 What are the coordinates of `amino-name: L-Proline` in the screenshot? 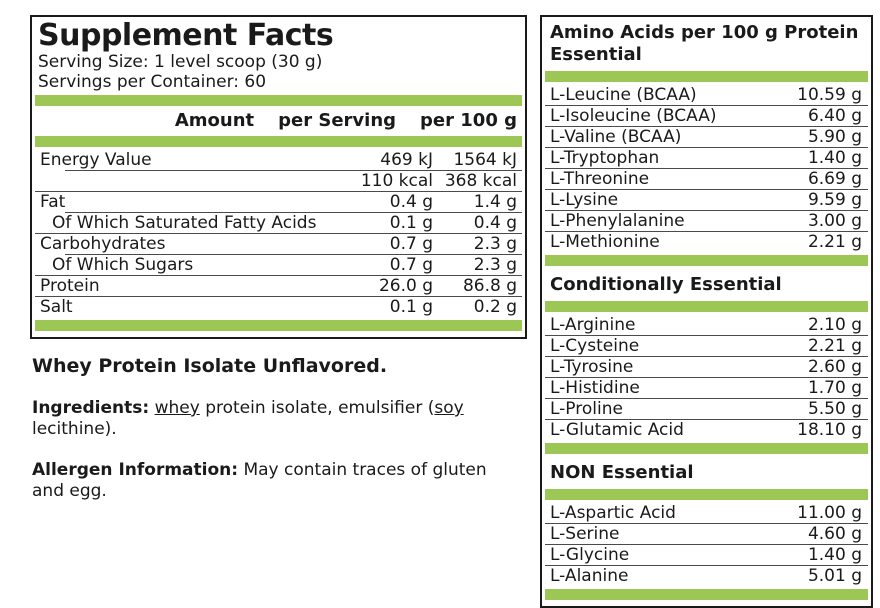 It's located at (586, 409).